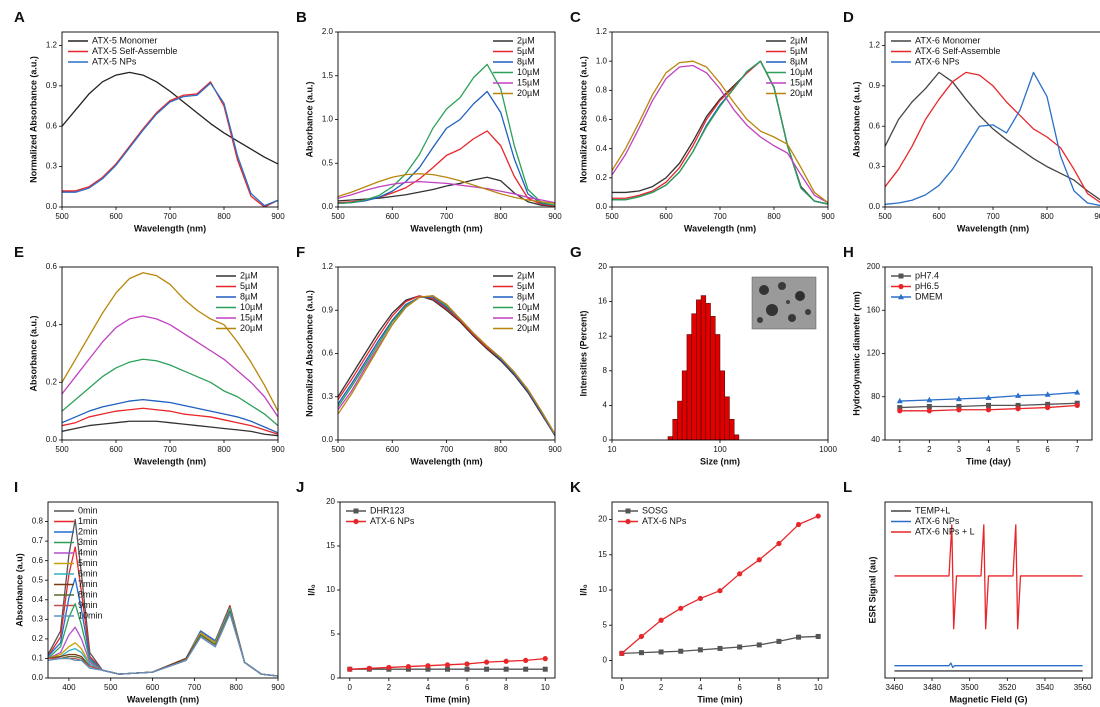  I want to click on legend-label: 6min, so click(88, 573).